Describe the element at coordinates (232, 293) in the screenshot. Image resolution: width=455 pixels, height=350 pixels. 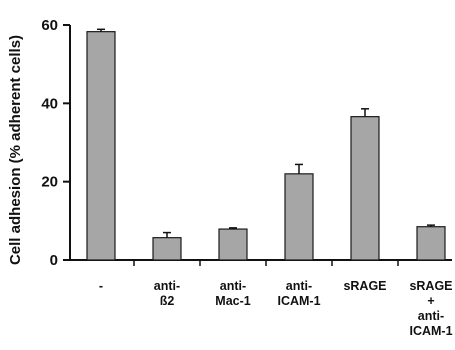
I see `x-category-label: anti-Mac-1` at that location.